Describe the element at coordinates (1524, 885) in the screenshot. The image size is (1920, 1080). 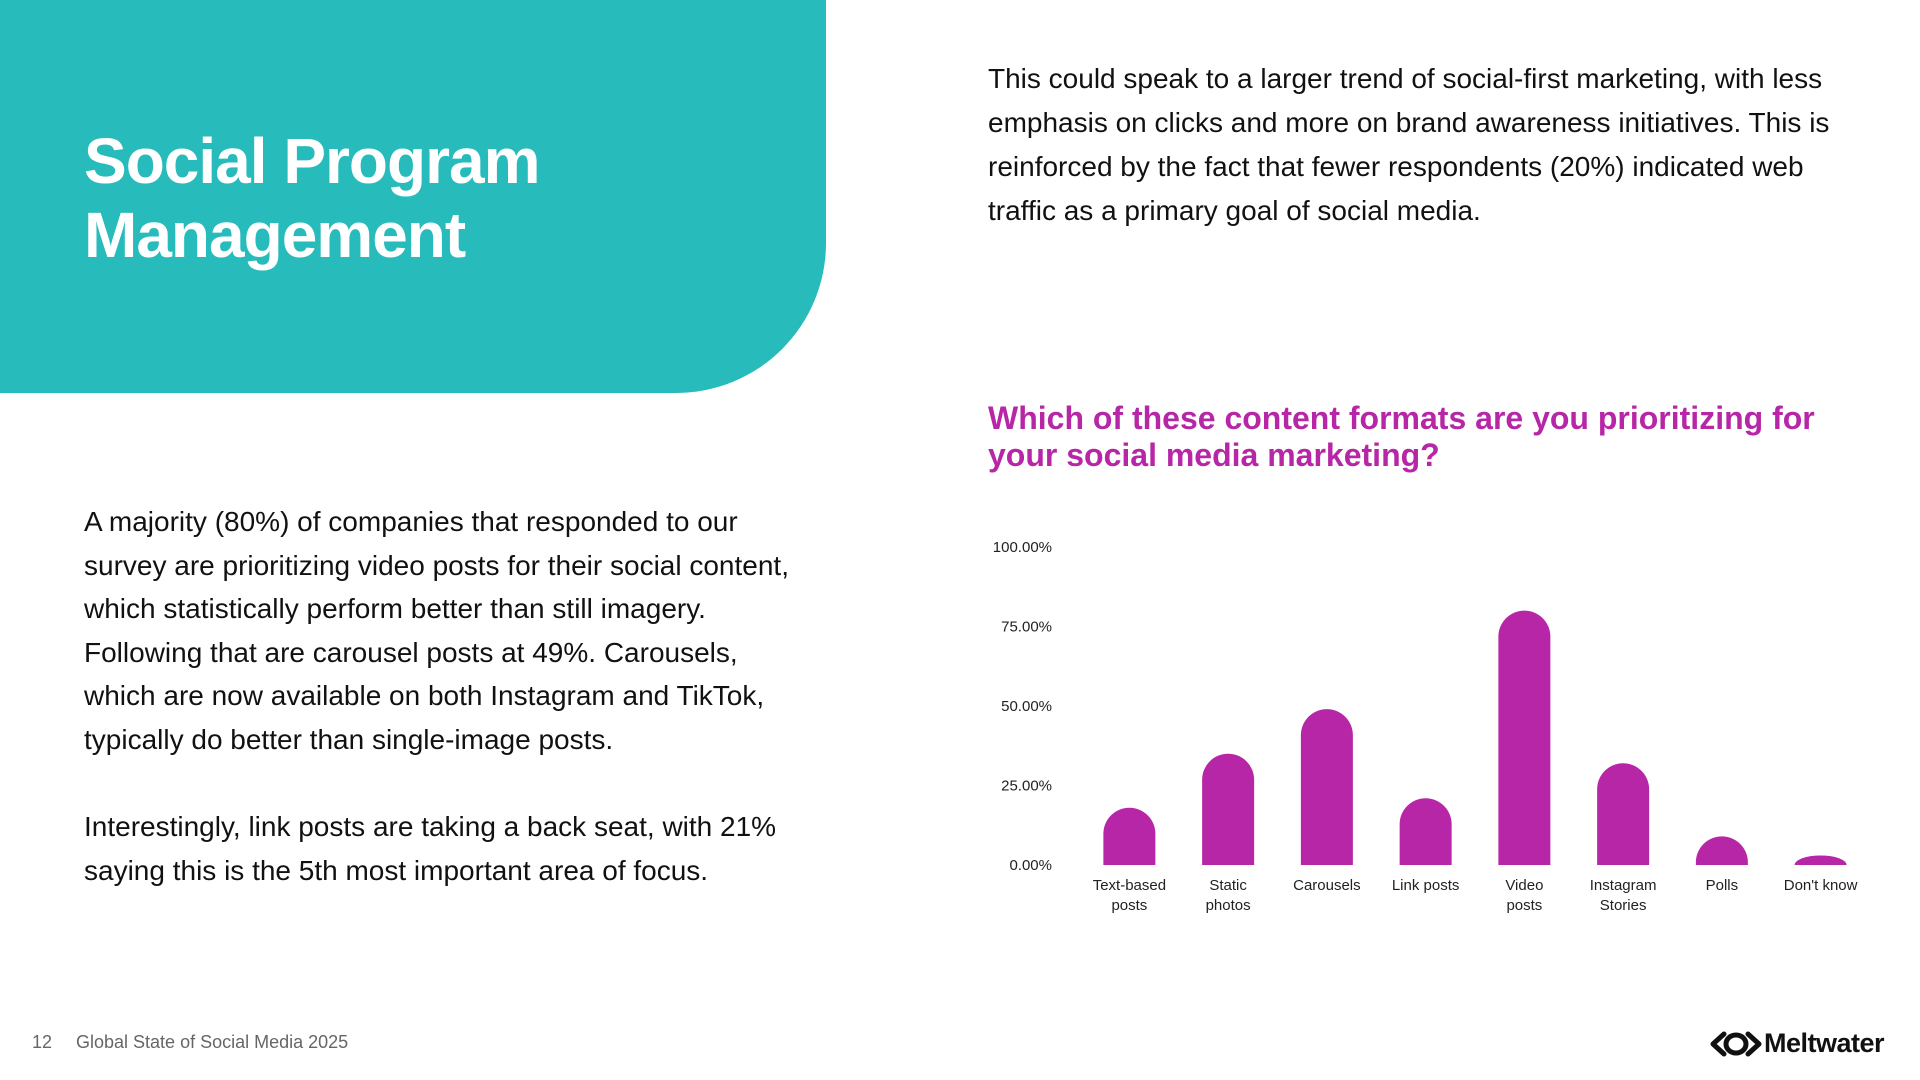
I see `x-tick-label: Video` at that location.